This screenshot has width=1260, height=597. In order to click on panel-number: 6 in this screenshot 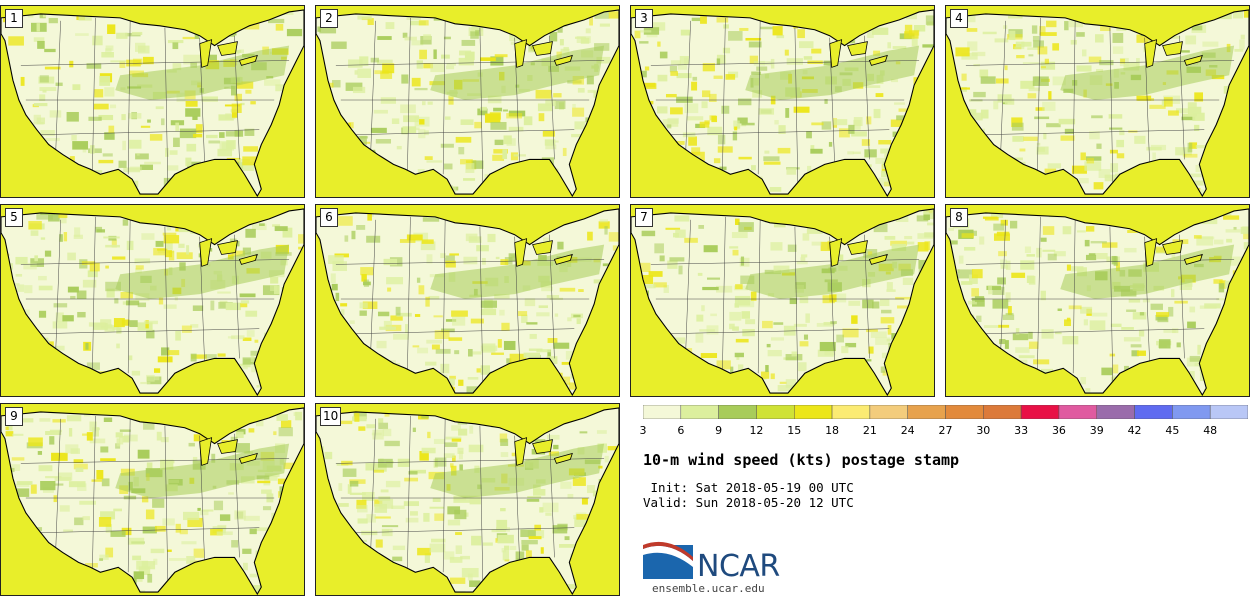, I will do `click(329, 217)`.